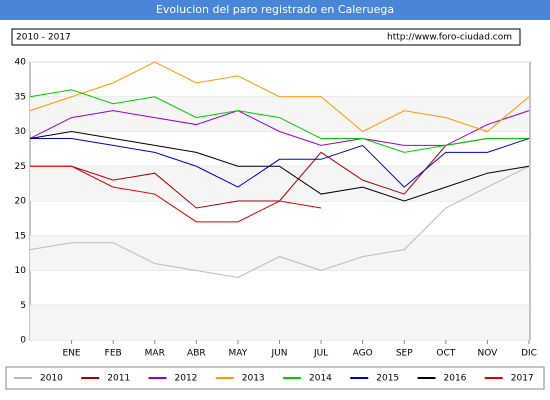 The image size is (550, 400). Describe the element at coordinates (43, 38) in the screenshot. I see `subtitle: 2010 - 2017` at that location.